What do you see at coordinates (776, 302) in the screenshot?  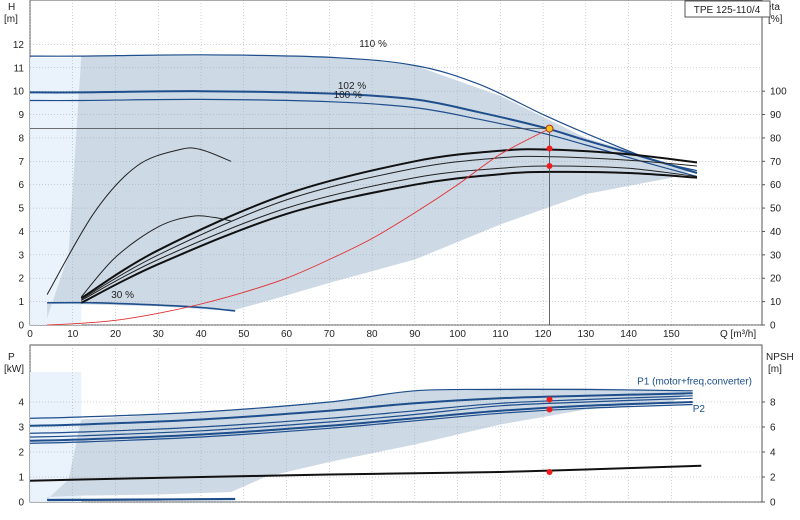 I see `y-tick-right: 10` at bounding box center [776, 302].